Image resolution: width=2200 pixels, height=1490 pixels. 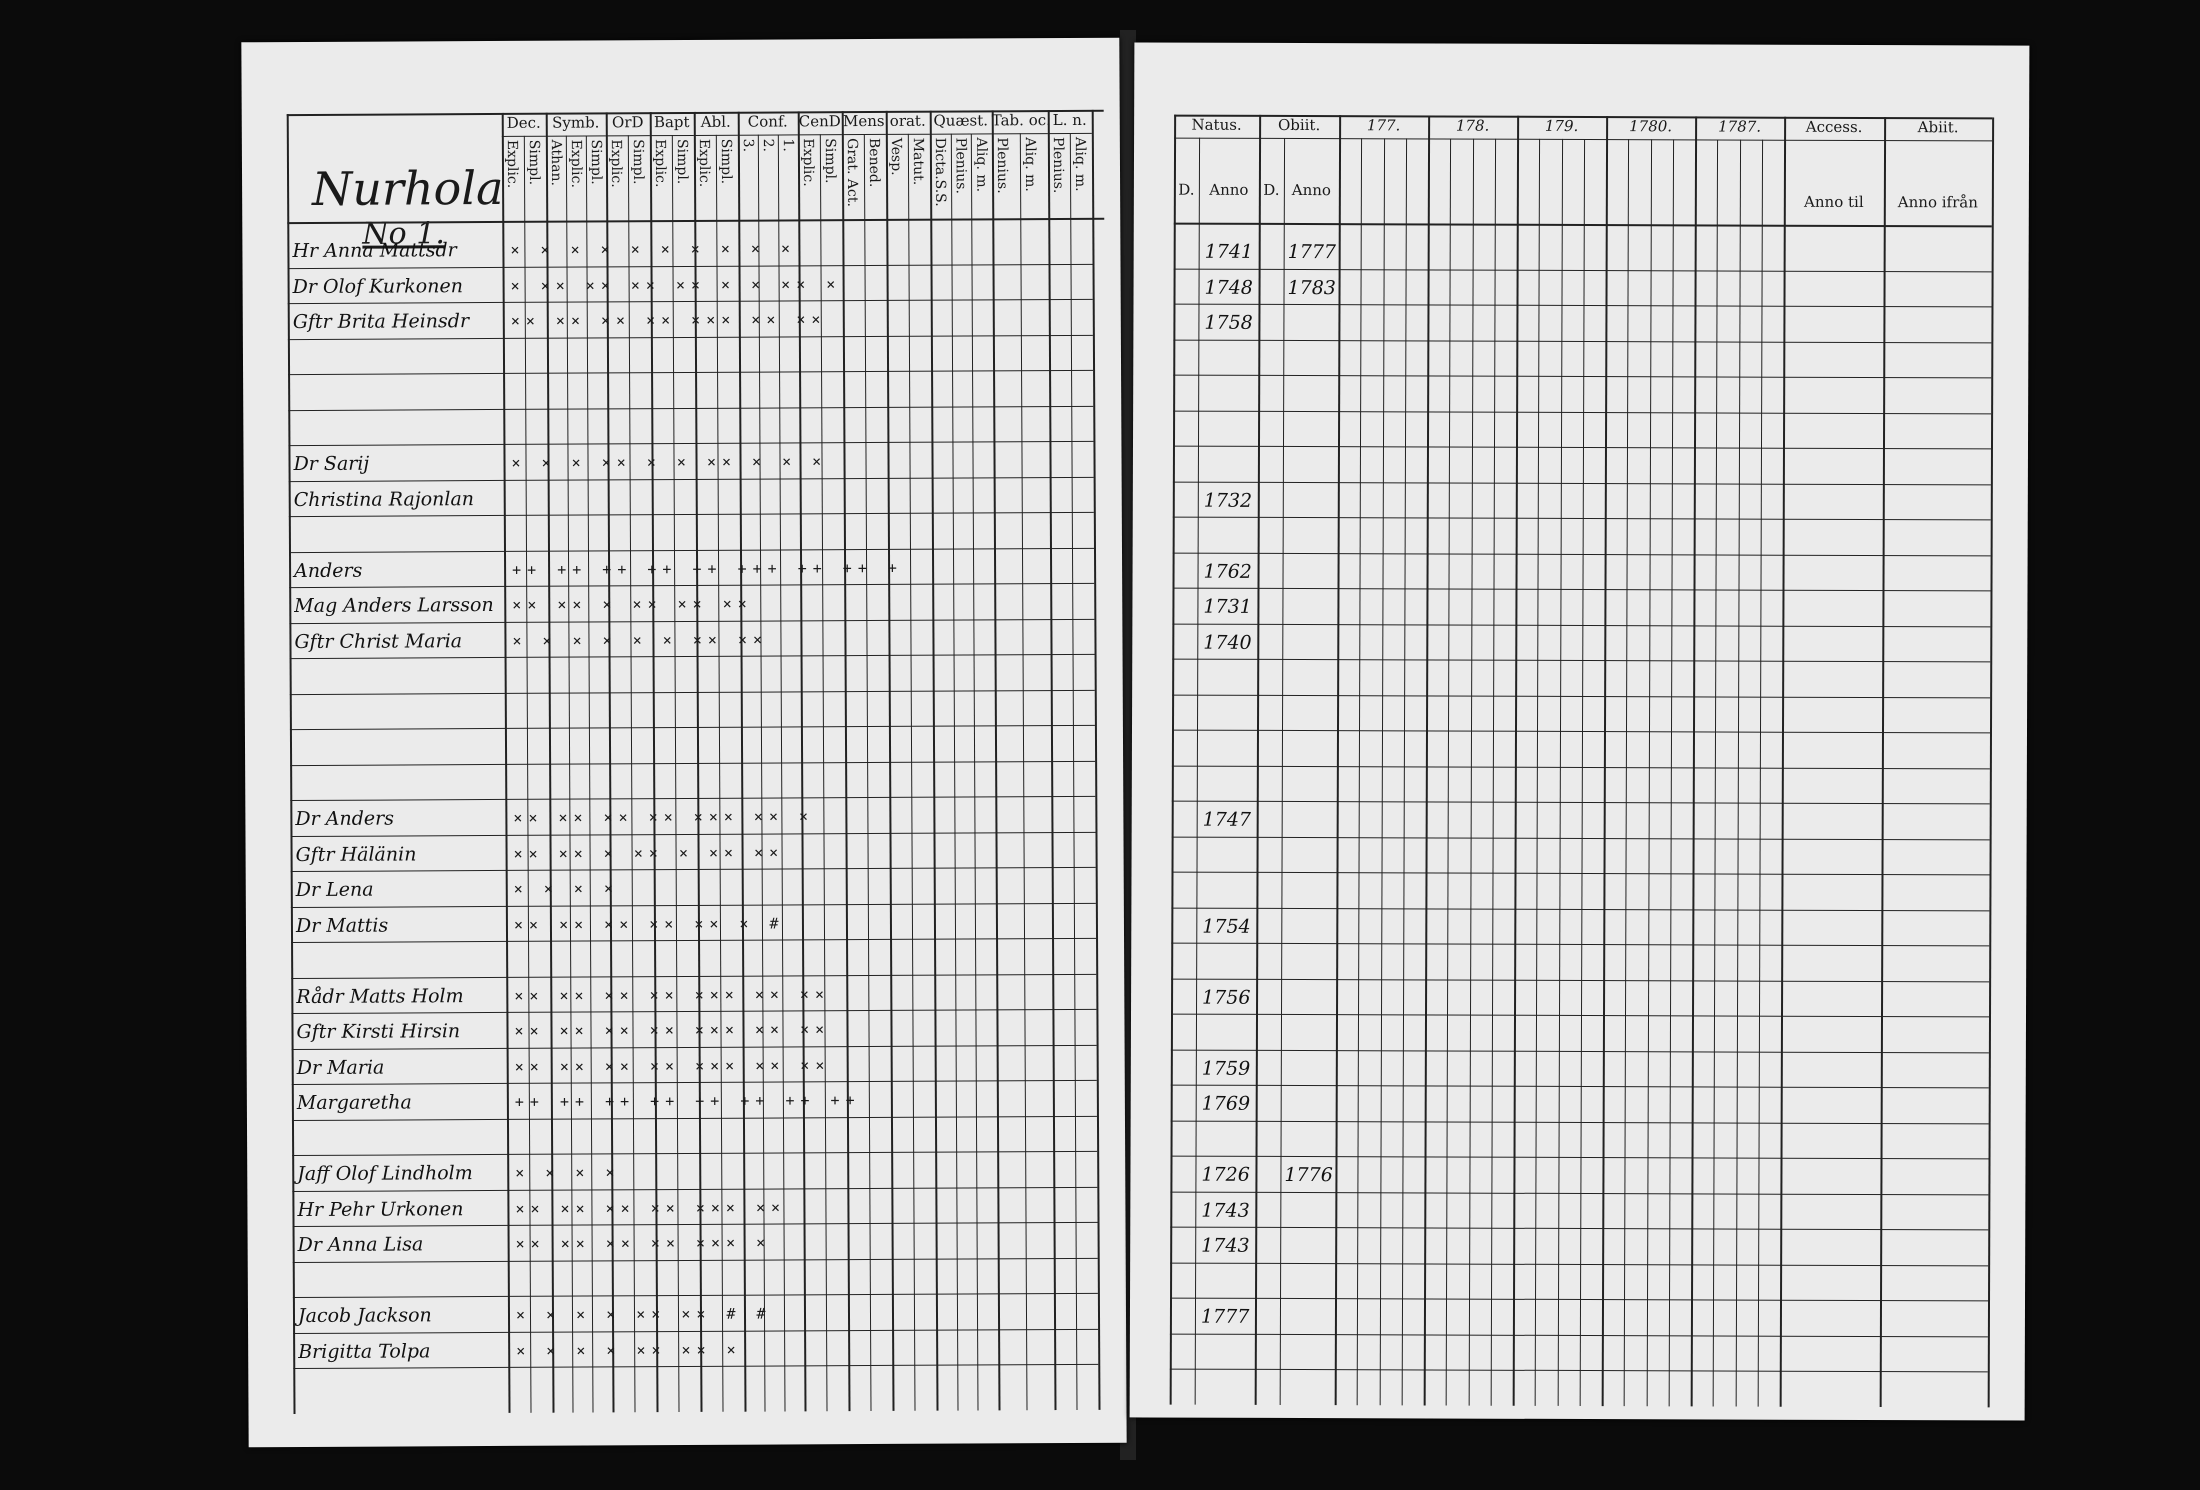 What do you see at coordinates (627, 122) in the screenshot?
I see `column-header: OrD` at bounding box center [627, 122].